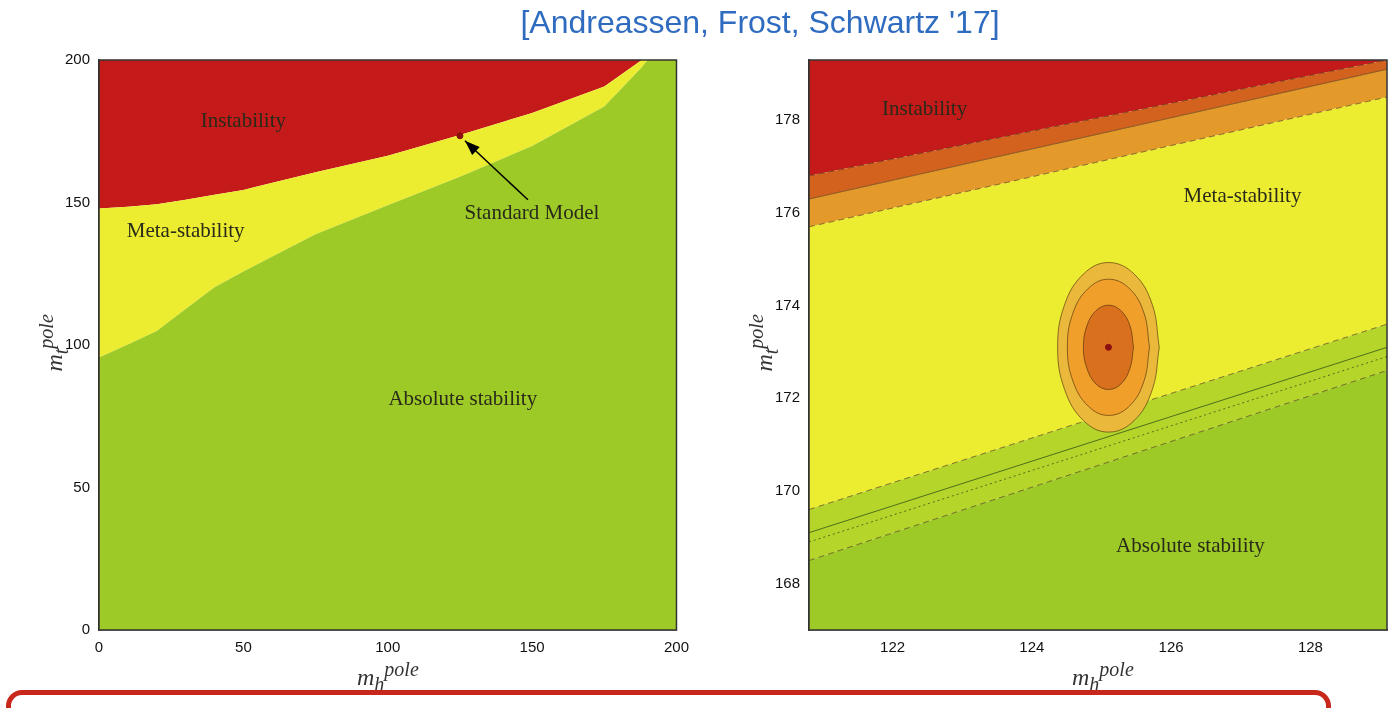  Describe the element at coordinates (788, 397) in the screenshot. I see `y-tick-label: 172` at that location.